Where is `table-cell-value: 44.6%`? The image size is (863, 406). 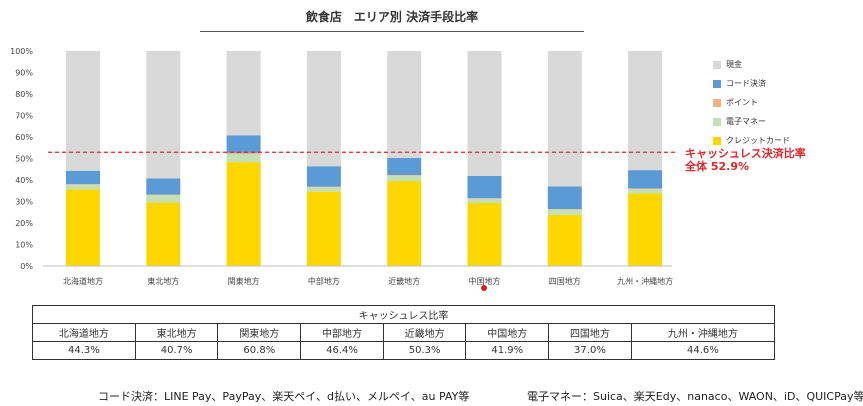 table-cell-value: 44.6% is located at coordinates (703, 350).